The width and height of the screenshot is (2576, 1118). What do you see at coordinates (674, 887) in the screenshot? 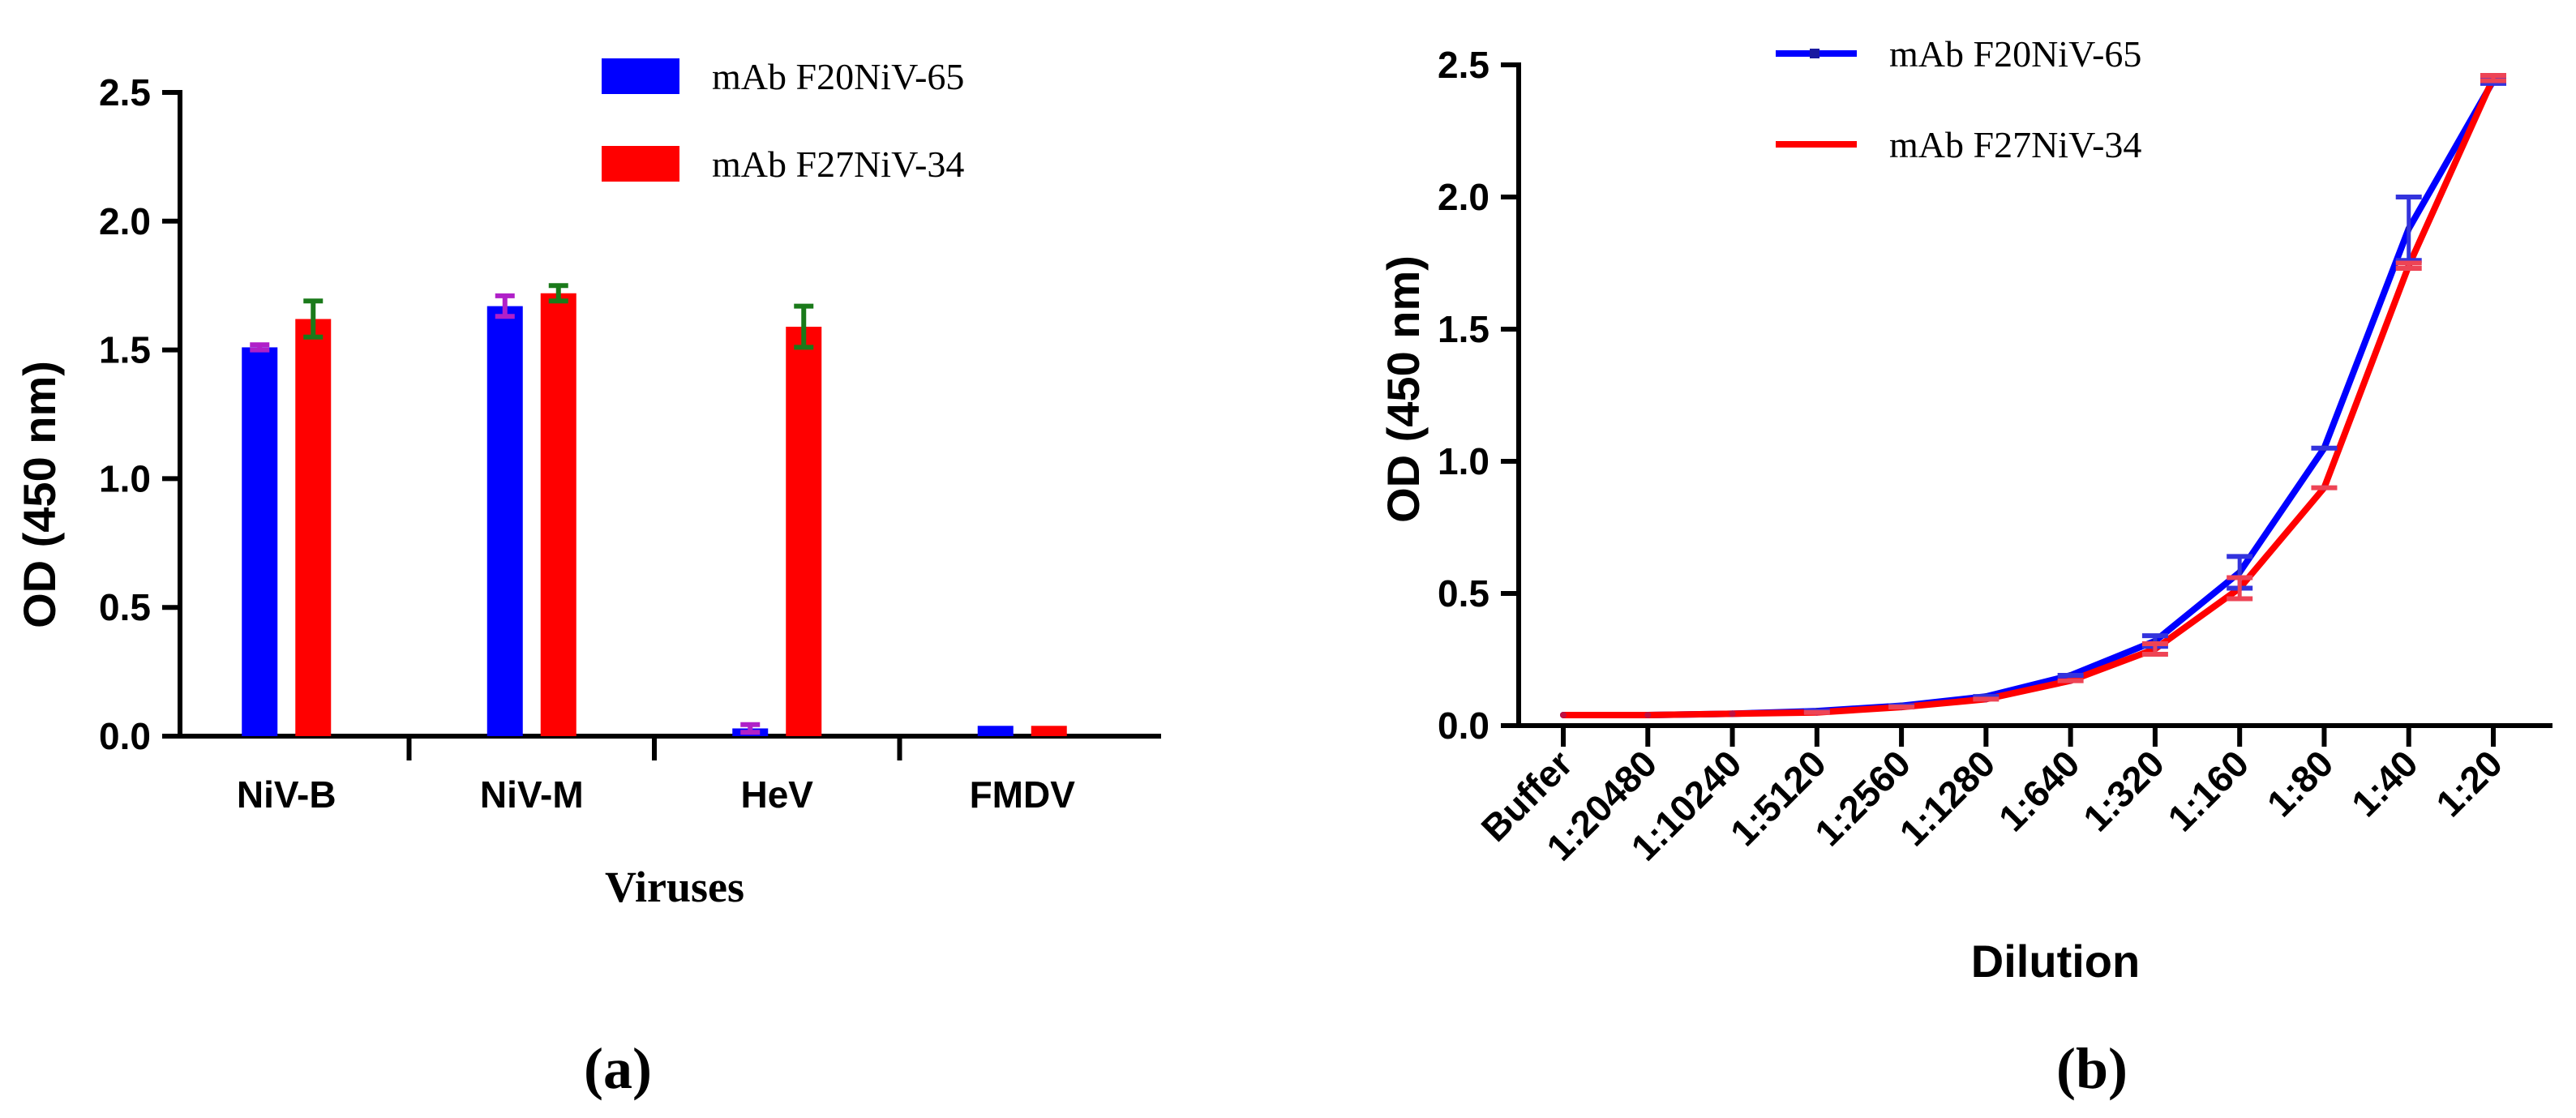
I see `bar-chart-x-axis-title: Viruses` at bounding box center [674, 887].